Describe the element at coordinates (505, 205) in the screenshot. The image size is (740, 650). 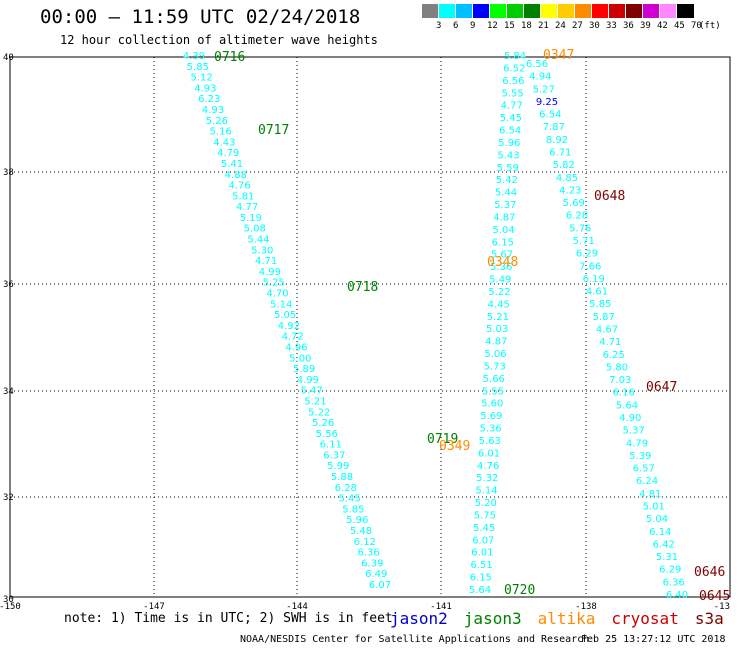
I see `wave-height-value: 5.37` at that location.